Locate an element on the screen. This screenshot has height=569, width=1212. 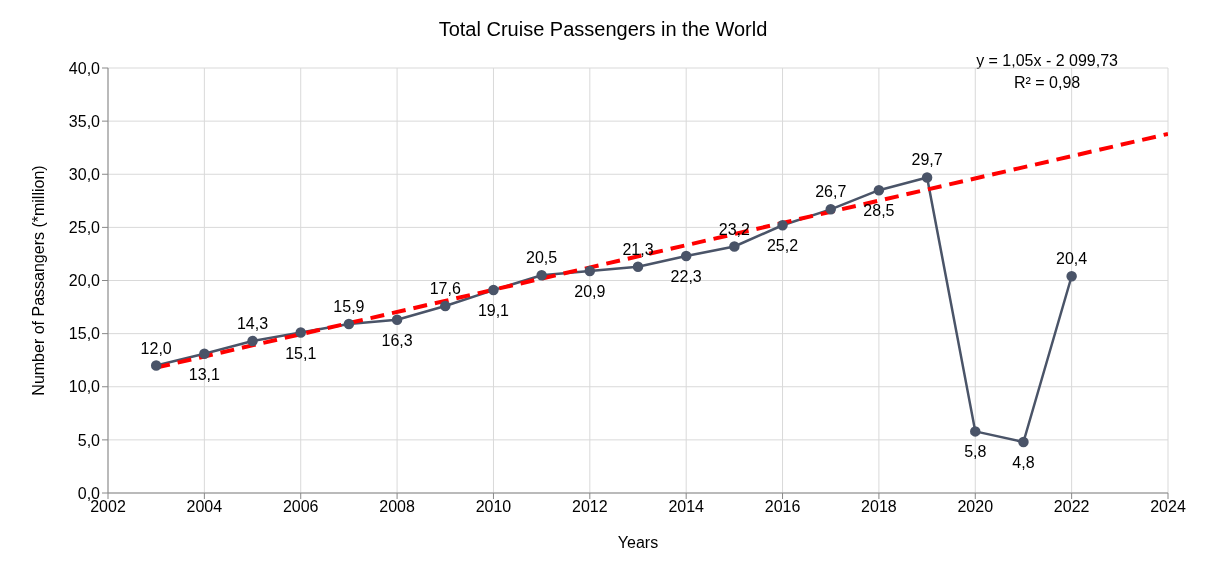
x-tick-label: 2020 is located at coordinates (975, 507).